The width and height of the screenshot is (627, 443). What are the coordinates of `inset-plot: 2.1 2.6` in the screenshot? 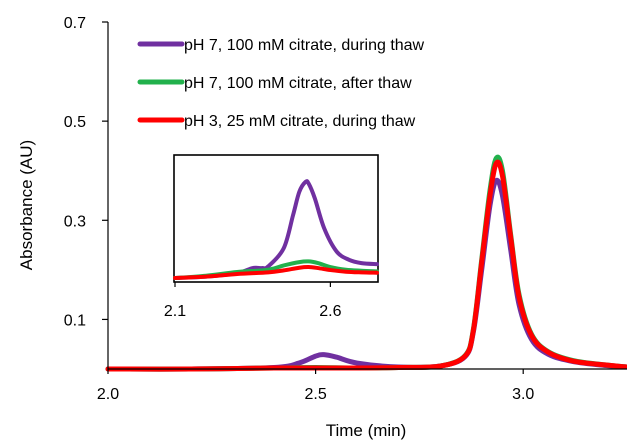 It's located at (271, 237).